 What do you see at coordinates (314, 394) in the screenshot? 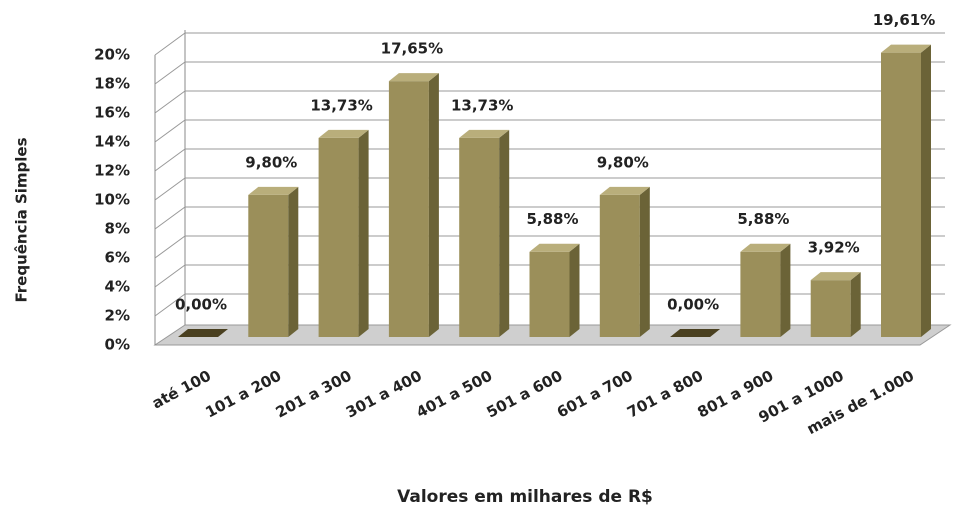
I see `x-tick-label: 201 a 300` at bounding box center [314, 394].